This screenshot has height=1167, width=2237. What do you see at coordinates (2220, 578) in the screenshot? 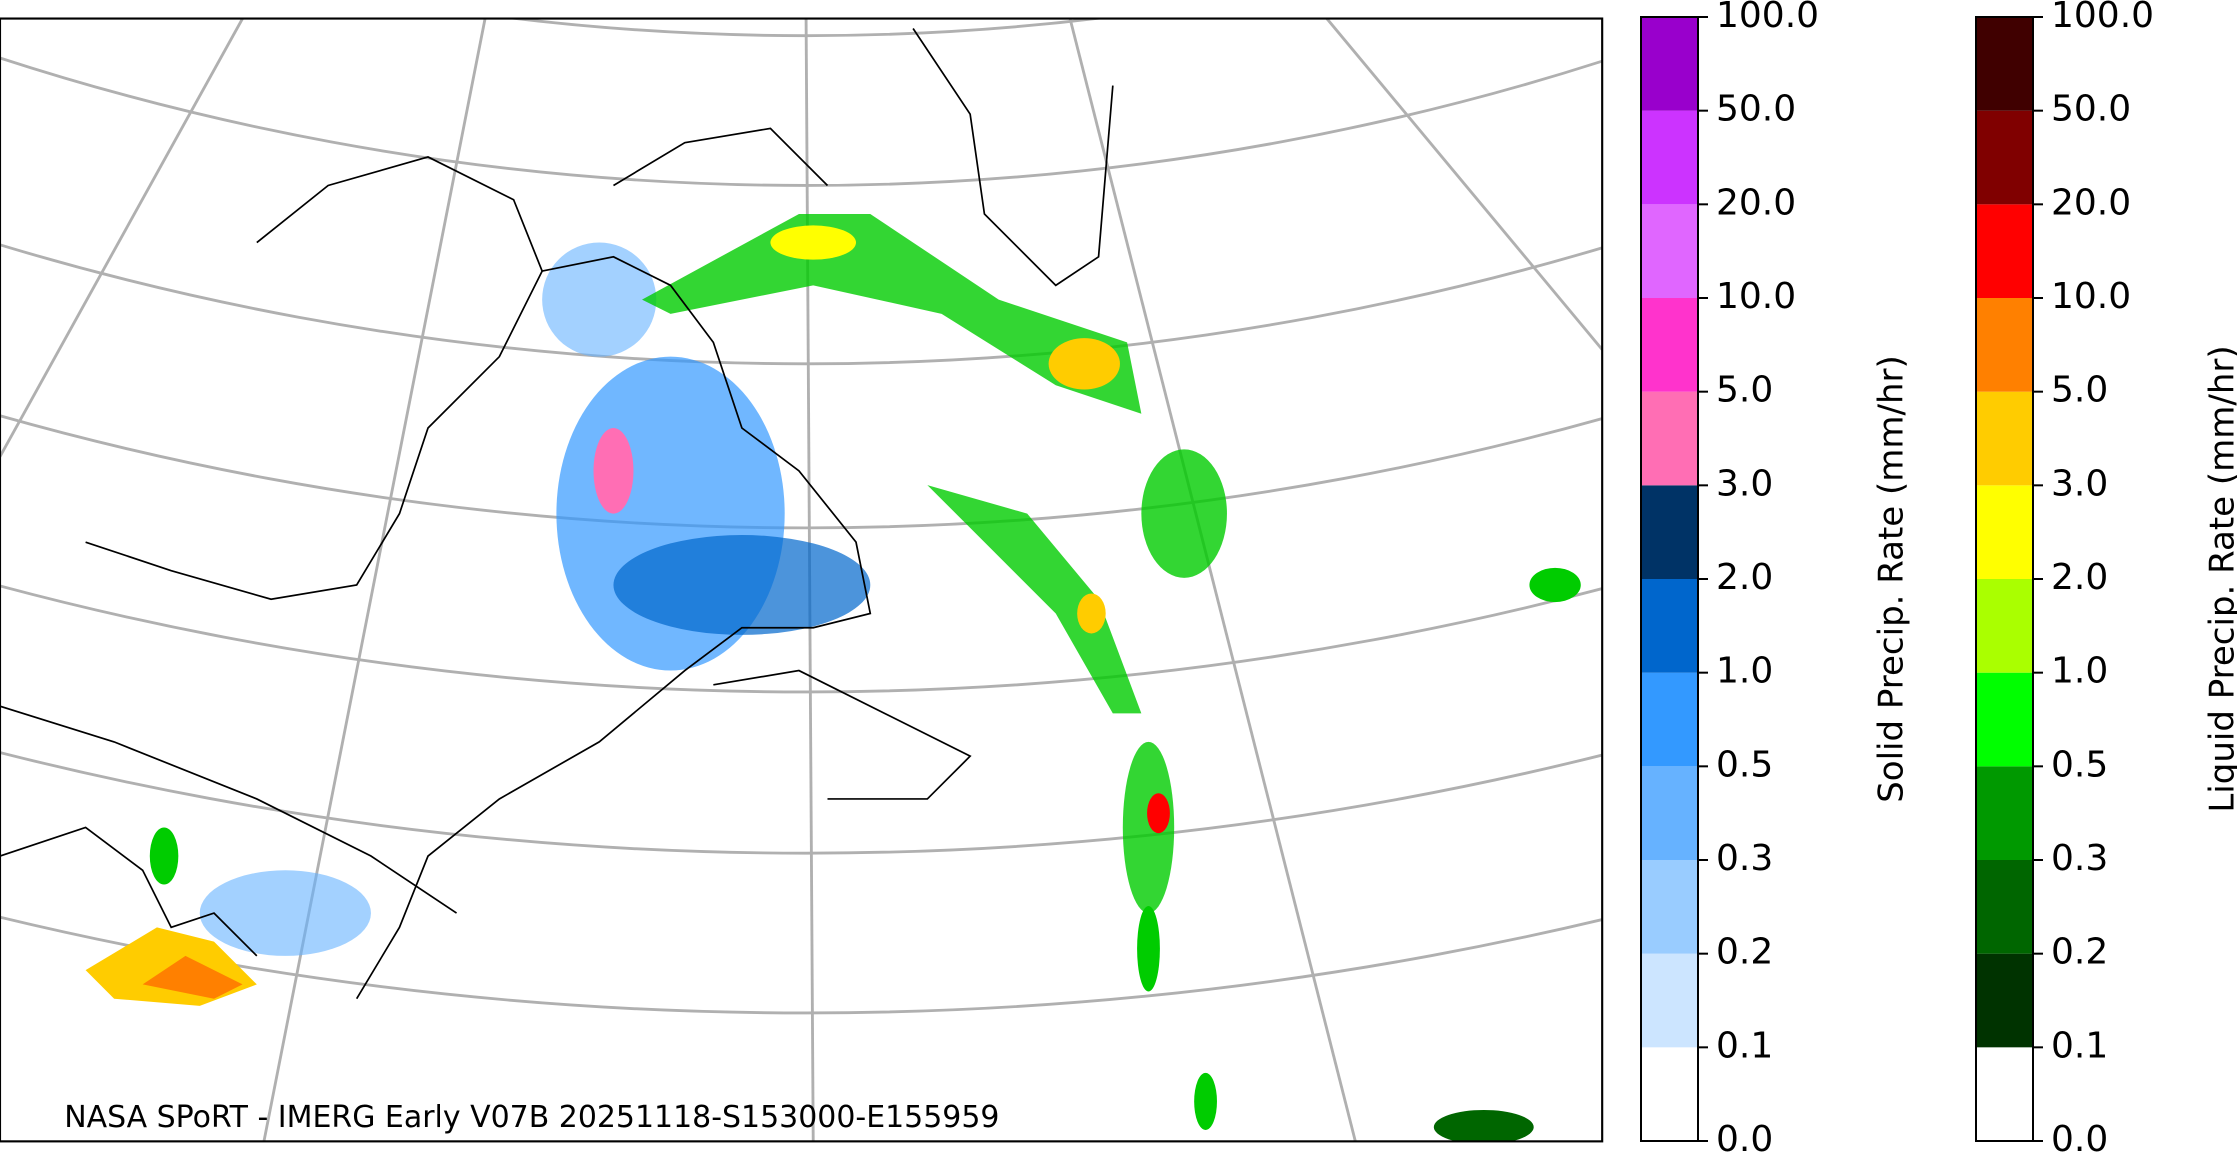
I see `colorbar-label: Liquid Precip. Rate (mm/hr)` at bounding box center [2220, 578].